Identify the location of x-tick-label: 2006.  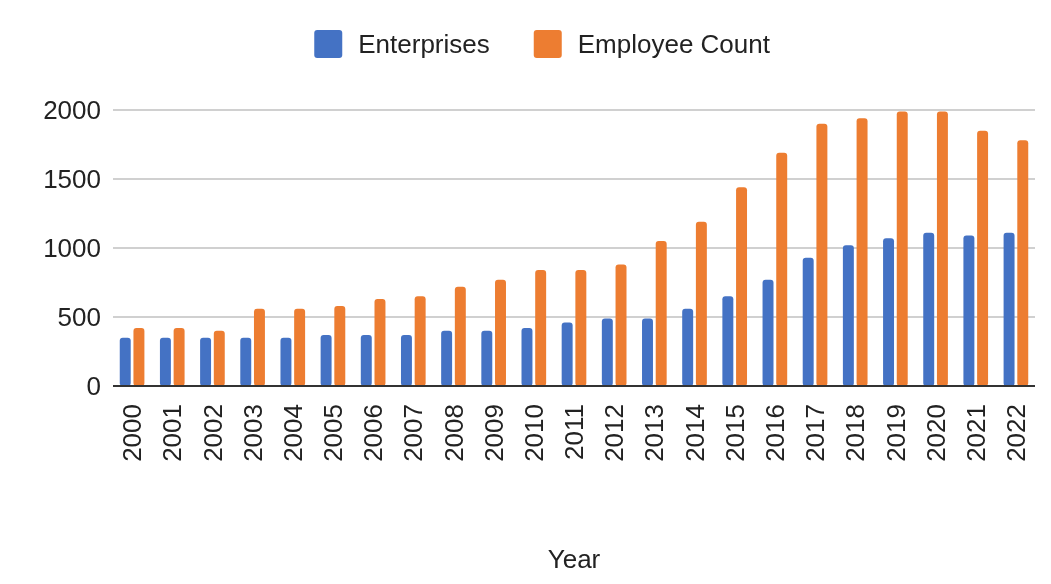
(373, 433).